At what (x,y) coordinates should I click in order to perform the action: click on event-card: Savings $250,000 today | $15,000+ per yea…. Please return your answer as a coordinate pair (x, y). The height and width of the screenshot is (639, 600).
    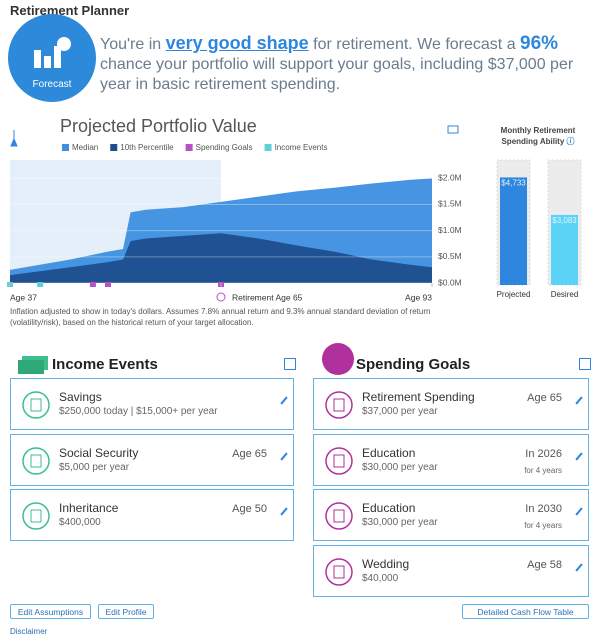
    Looking at the image, I should click on (152, 404).